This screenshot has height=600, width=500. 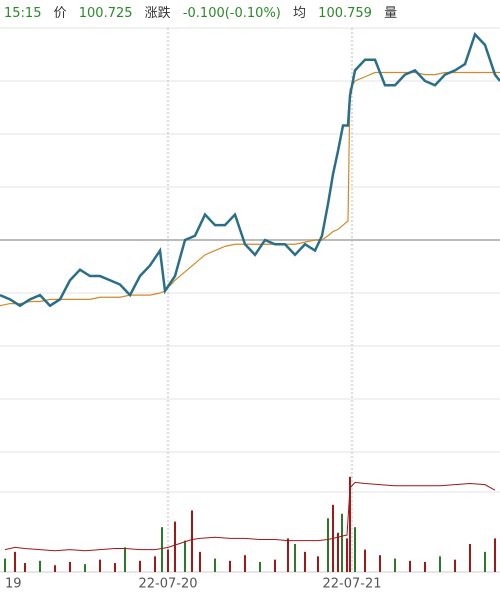 What do you see at coordinates (345, 13) in the screenshot?
I see `avg-price: 100.759` at bounding box center [345, 13].